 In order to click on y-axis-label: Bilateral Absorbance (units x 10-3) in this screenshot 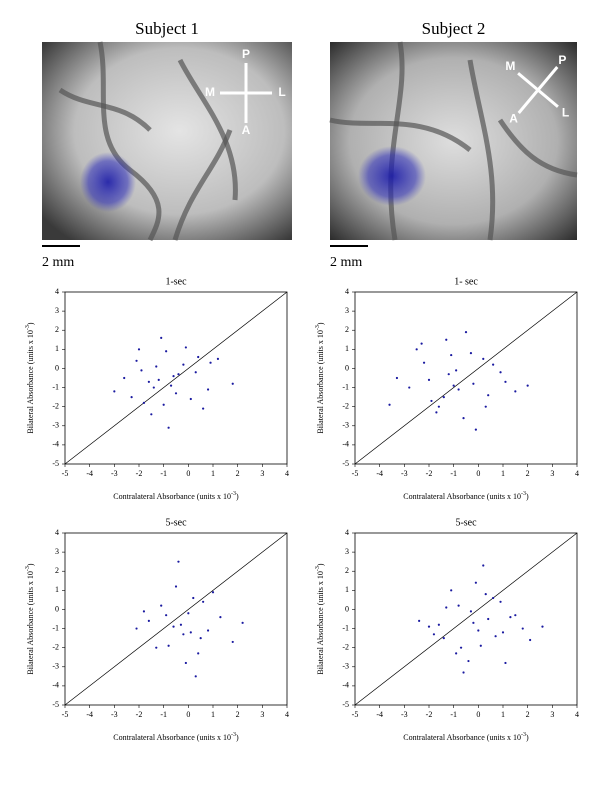, I will do `click(319, 619)`.